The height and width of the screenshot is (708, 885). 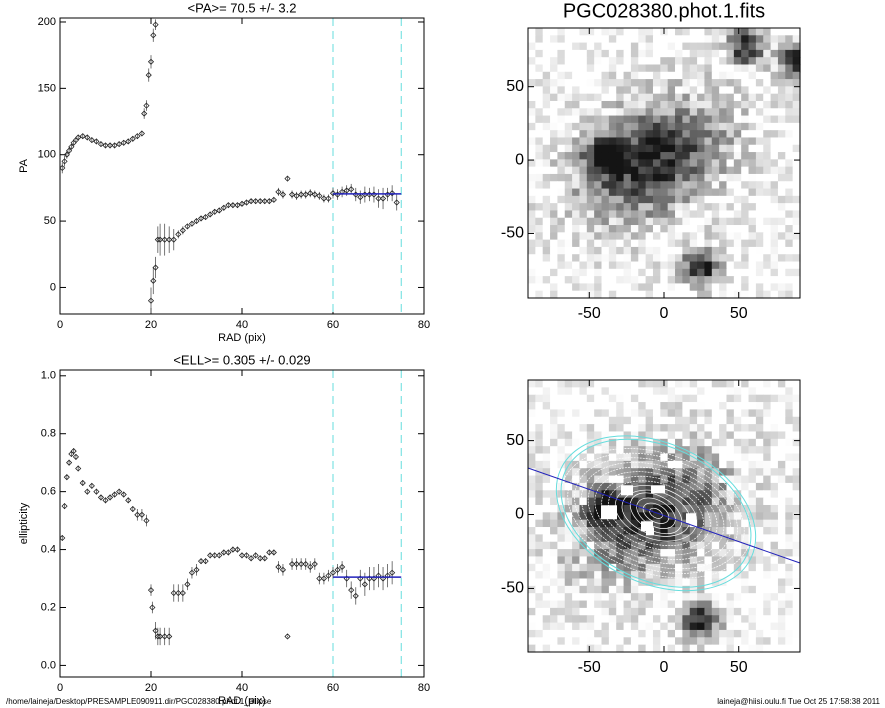 What do you see at coordinates (656, 513) in the screenshot?
I see `outer-ellipse` at bounding box center [656, 513].